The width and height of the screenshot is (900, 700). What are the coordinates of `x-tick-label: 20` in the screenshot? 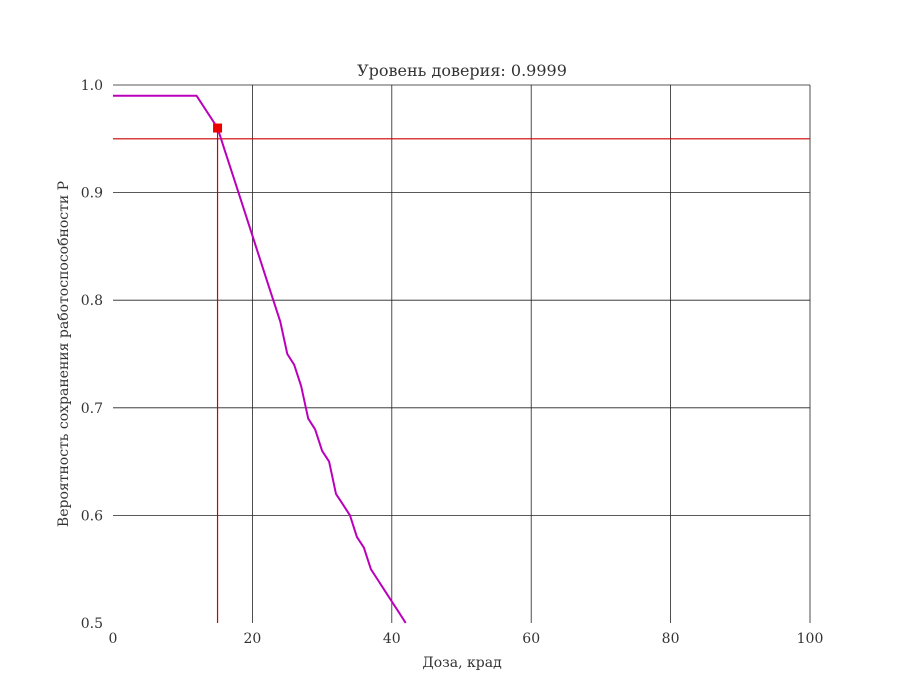 It's located at (252, 639).